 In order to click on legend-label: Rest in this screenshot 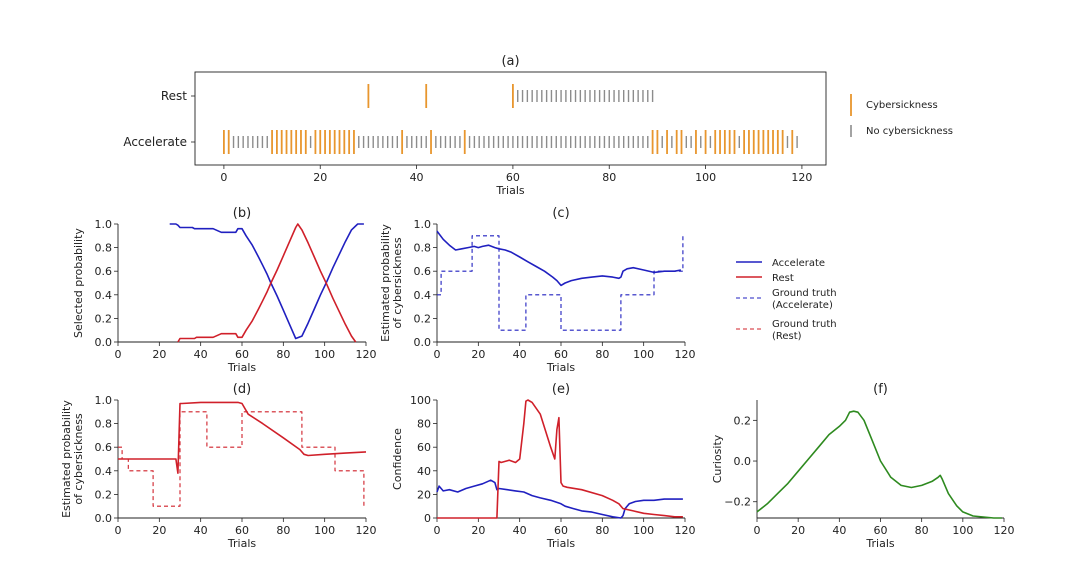, I will do `click(783, 278)`.